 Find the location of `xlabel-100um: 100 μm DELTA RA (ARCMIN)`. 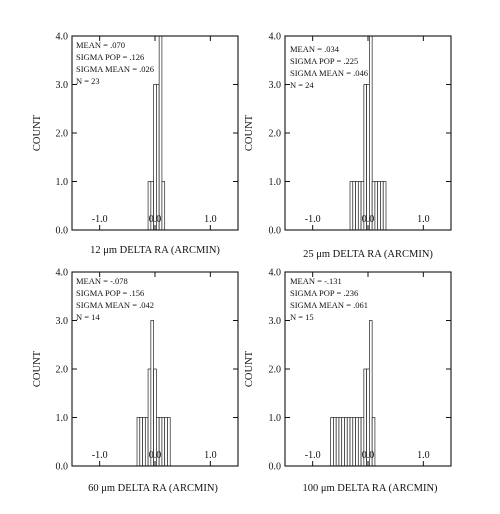

xlabel-100um: 100 μm DELTA RA (ARCMIN) is located at coordinates (370, 488).